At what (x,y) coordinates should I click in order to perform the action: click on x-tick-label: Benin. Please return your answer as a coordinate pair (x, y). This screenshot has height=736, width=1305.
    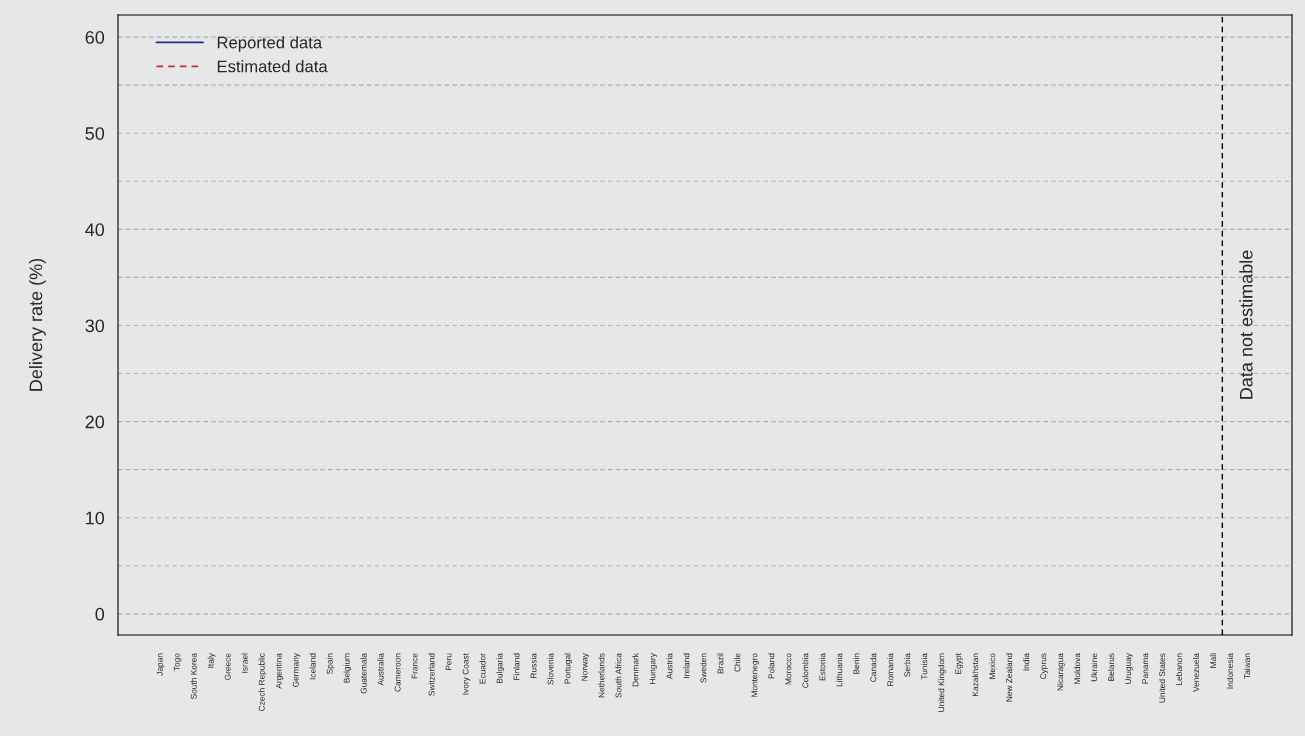
    Looking at the image, I should click on (856, 663).